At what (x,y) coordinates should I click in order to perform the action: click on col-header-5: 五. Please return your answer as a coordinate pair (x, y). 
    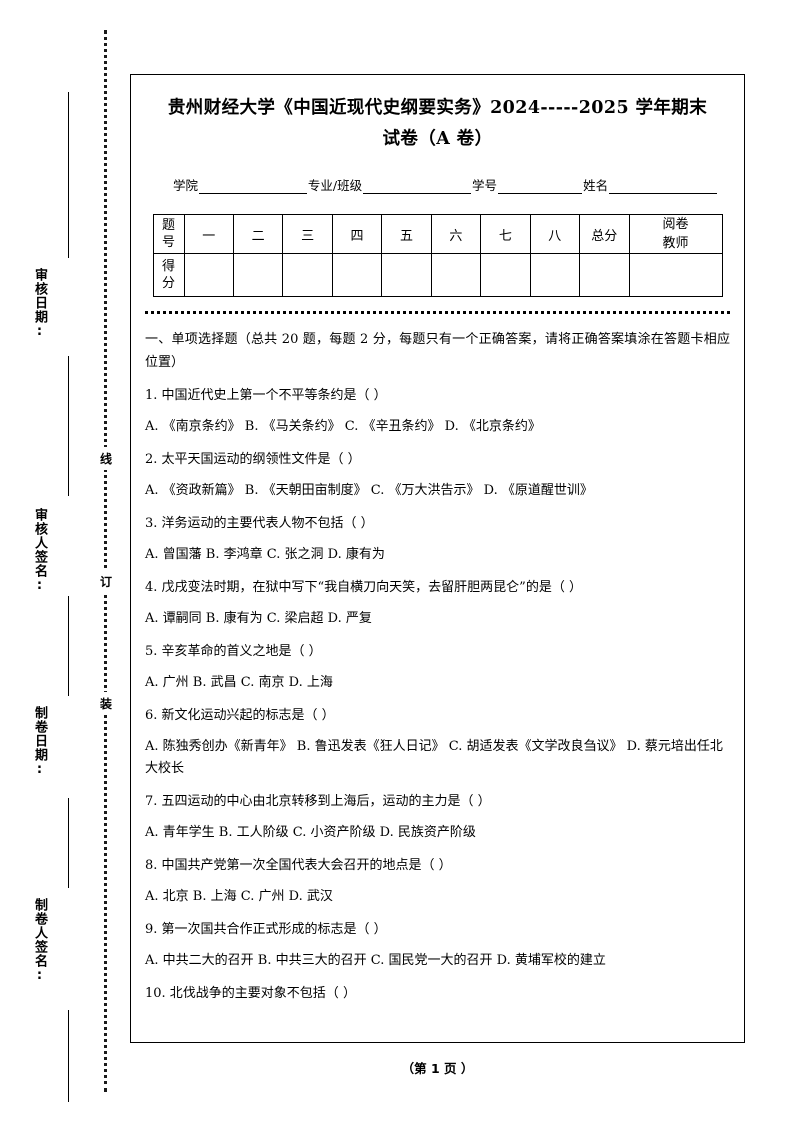
    Looking at the image, I should click on (406, 234).